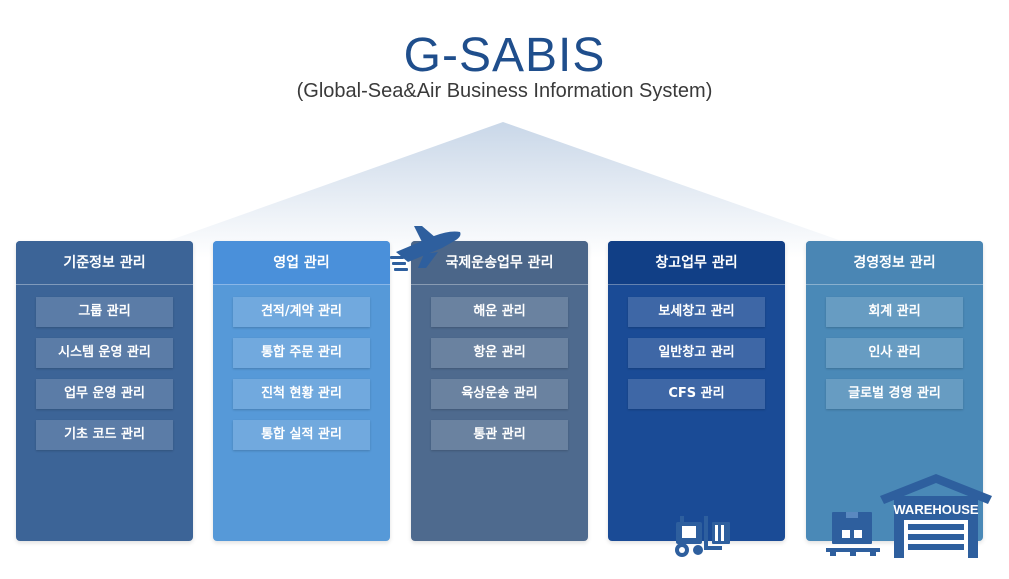 This screenshot has width=1009, height=579. Describe the element at coordinates (696, 263) in the screenshot. I see `module-title: 창고업무 관리` at that location.